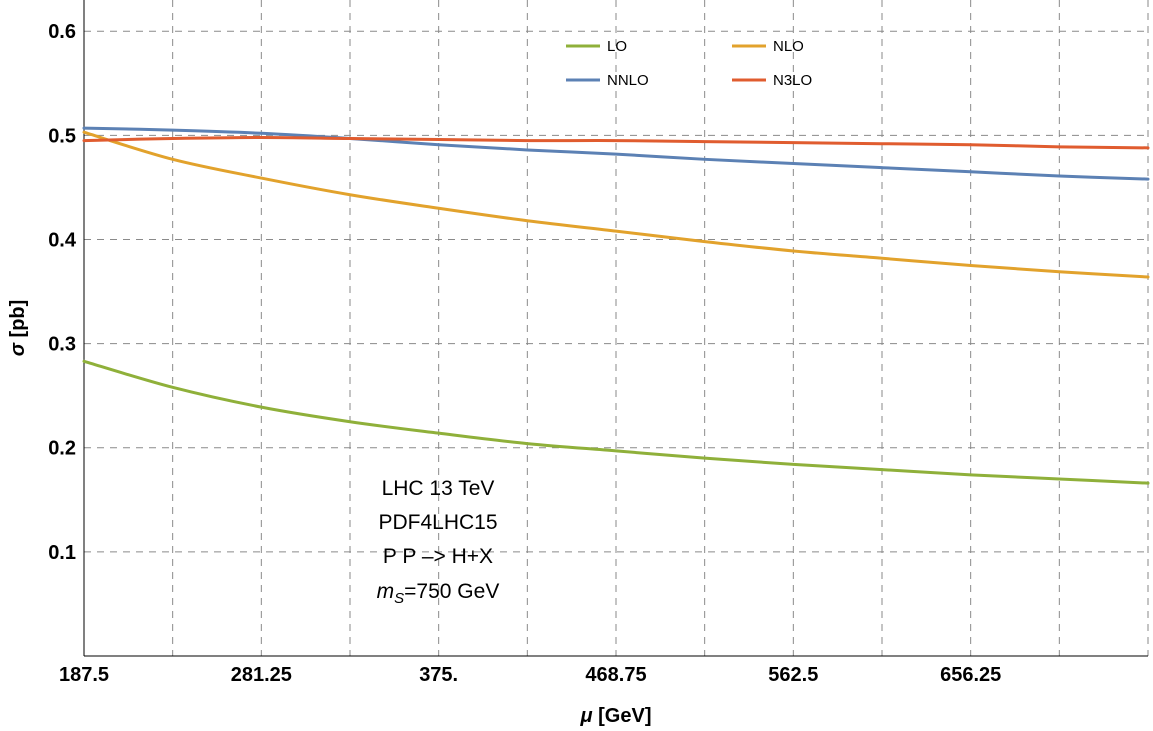 The image size is (1153, 731). What do you see at coordinates (62, 32) in the screenshot?
I see `y-tick-label: 0.6` at bounding box center [62, 32].